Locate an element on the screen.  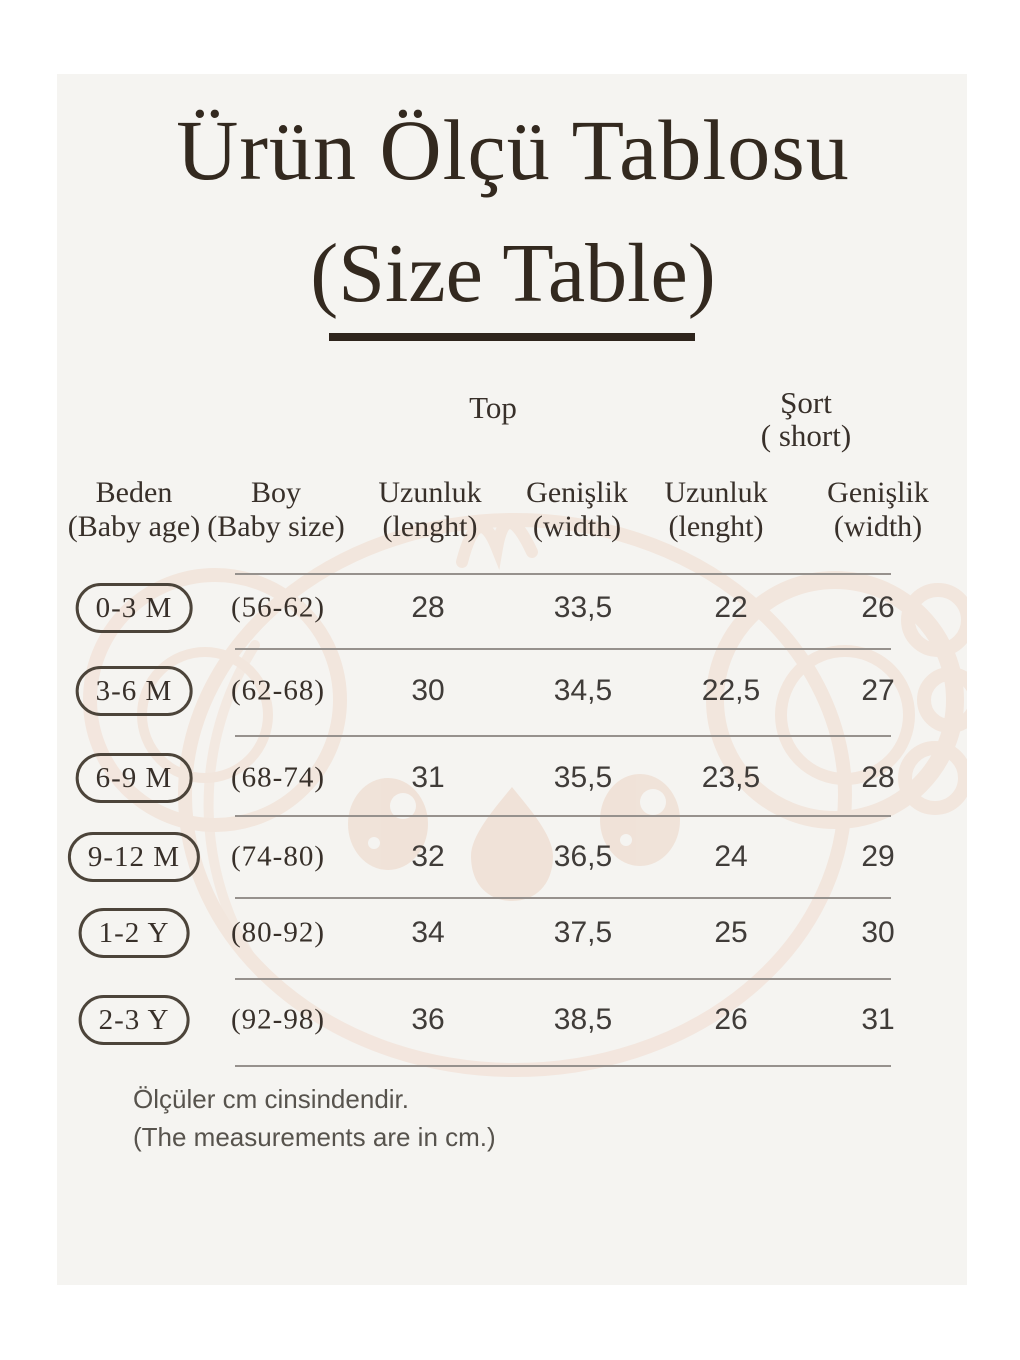
cell-top-width: 35,5 is located at coordinates (583, 777).